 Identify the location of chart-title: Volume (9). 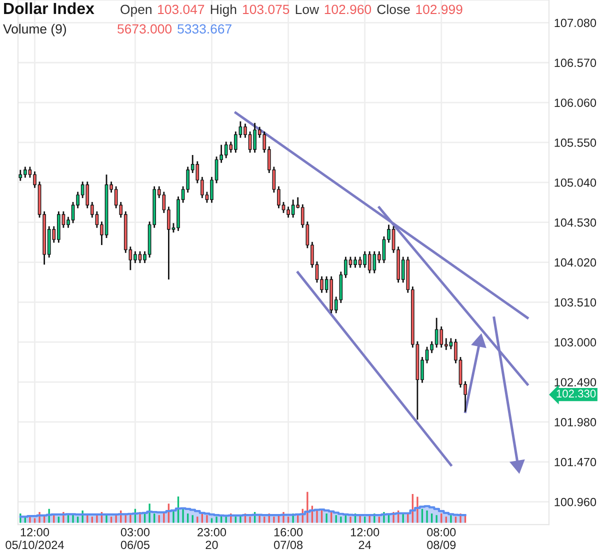
(34, 30).